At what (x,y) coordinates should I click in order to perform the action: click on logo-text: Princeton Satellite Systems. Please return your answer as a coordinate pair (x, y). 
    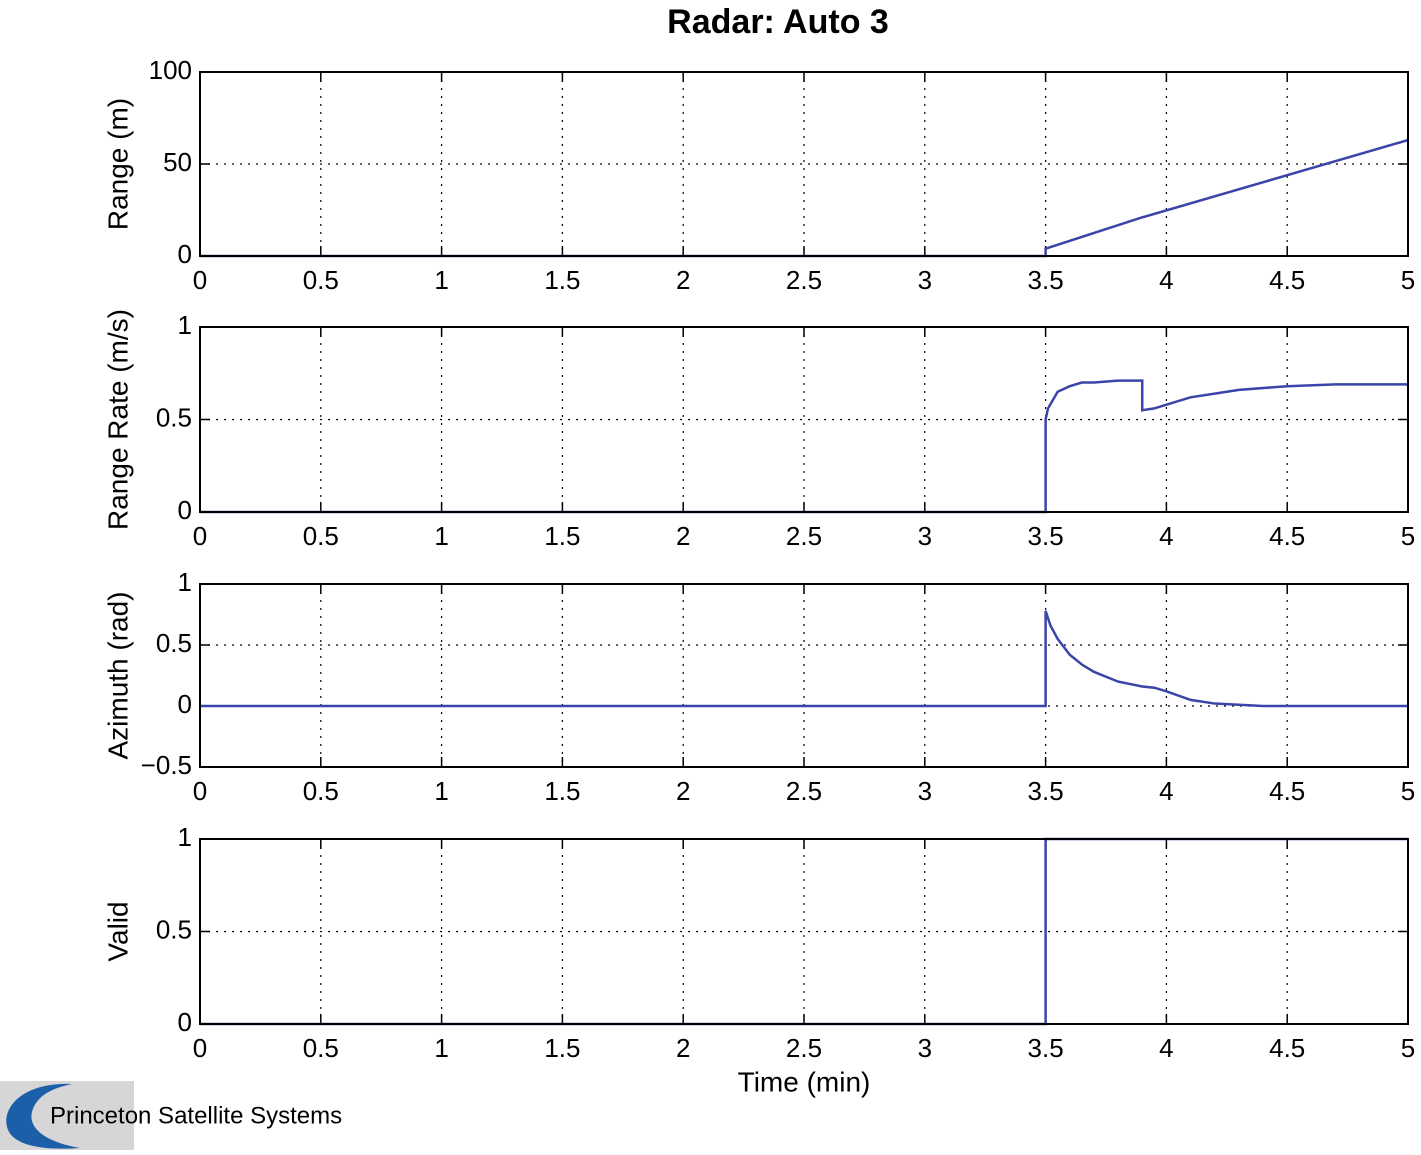
    Looking at the image, I should click on (196, 1115).